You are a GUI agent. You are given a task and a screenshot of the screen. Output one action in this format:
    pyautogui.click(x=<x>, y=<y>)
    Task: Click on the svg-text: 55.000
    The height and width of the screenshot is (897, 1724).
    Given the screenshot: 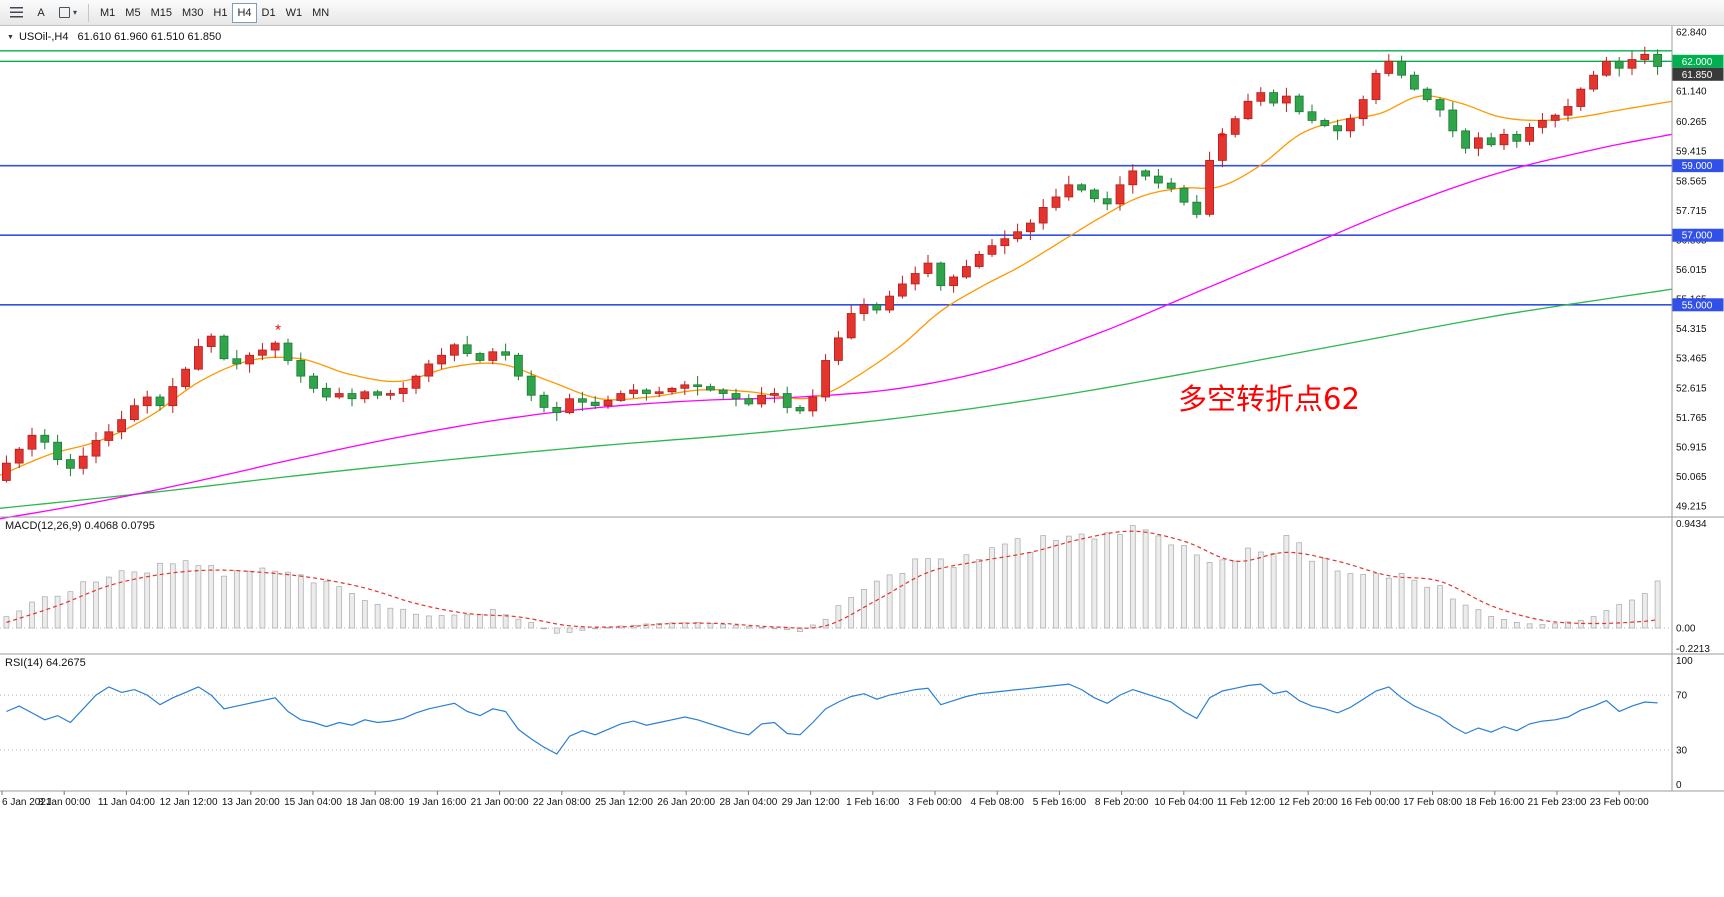 What is the action you would take?
    pyautogui.click(x=1697, y=305)
    